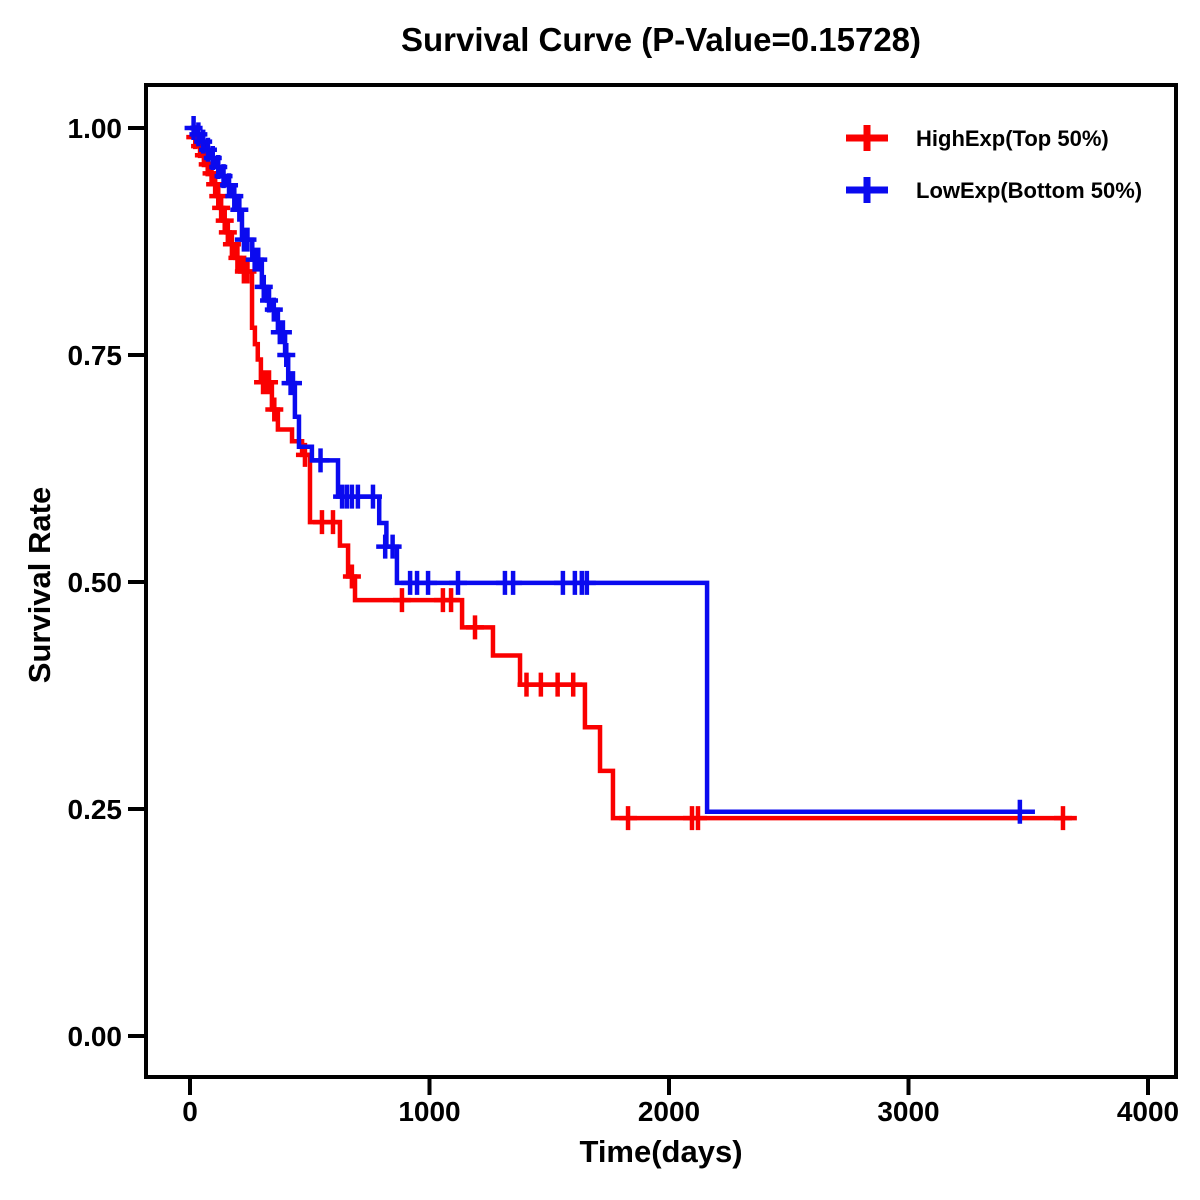 The width and height of the screenshot is (1200, 1200). Describe the element at coordinates (669, 1111) in the screenshot. I see `x-tick-label: 2000` at that location.